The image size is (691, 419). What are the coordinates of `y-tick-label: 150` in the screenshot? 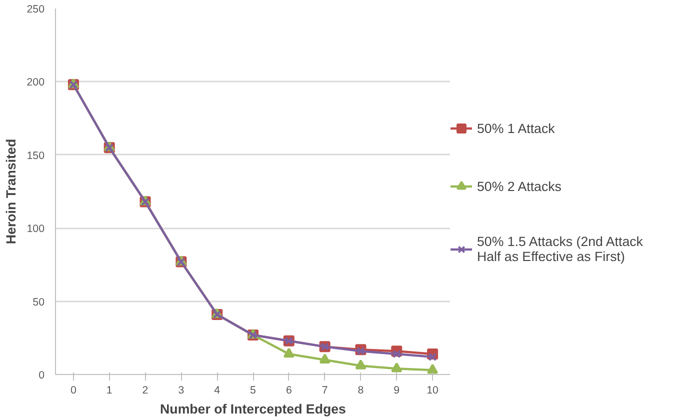 It's located at (35, 156).